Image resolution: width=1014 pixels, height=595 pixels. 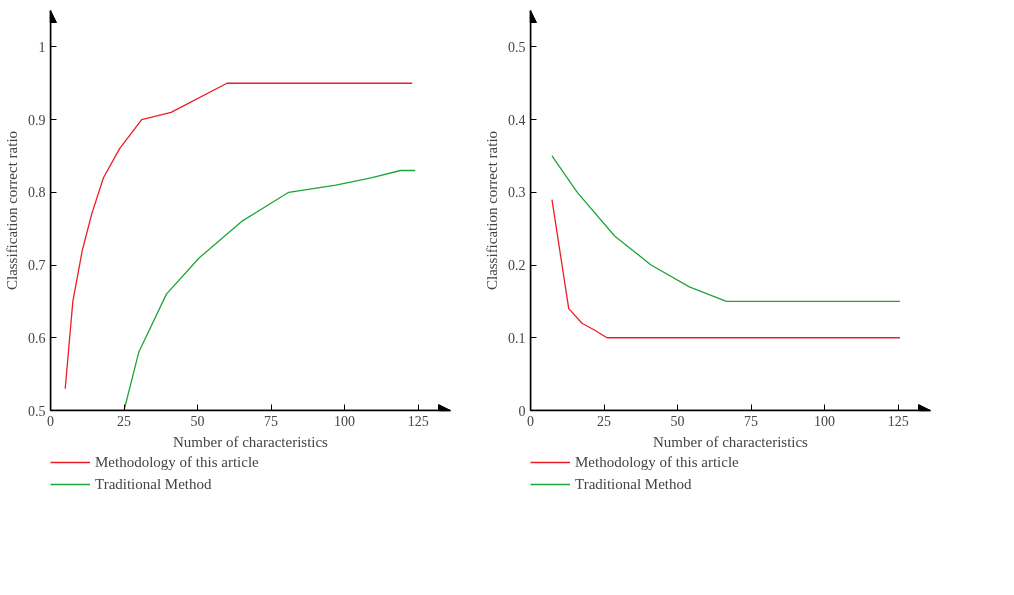 I want to click on y-tick-label: 0.9, so click(x=37, y=120).